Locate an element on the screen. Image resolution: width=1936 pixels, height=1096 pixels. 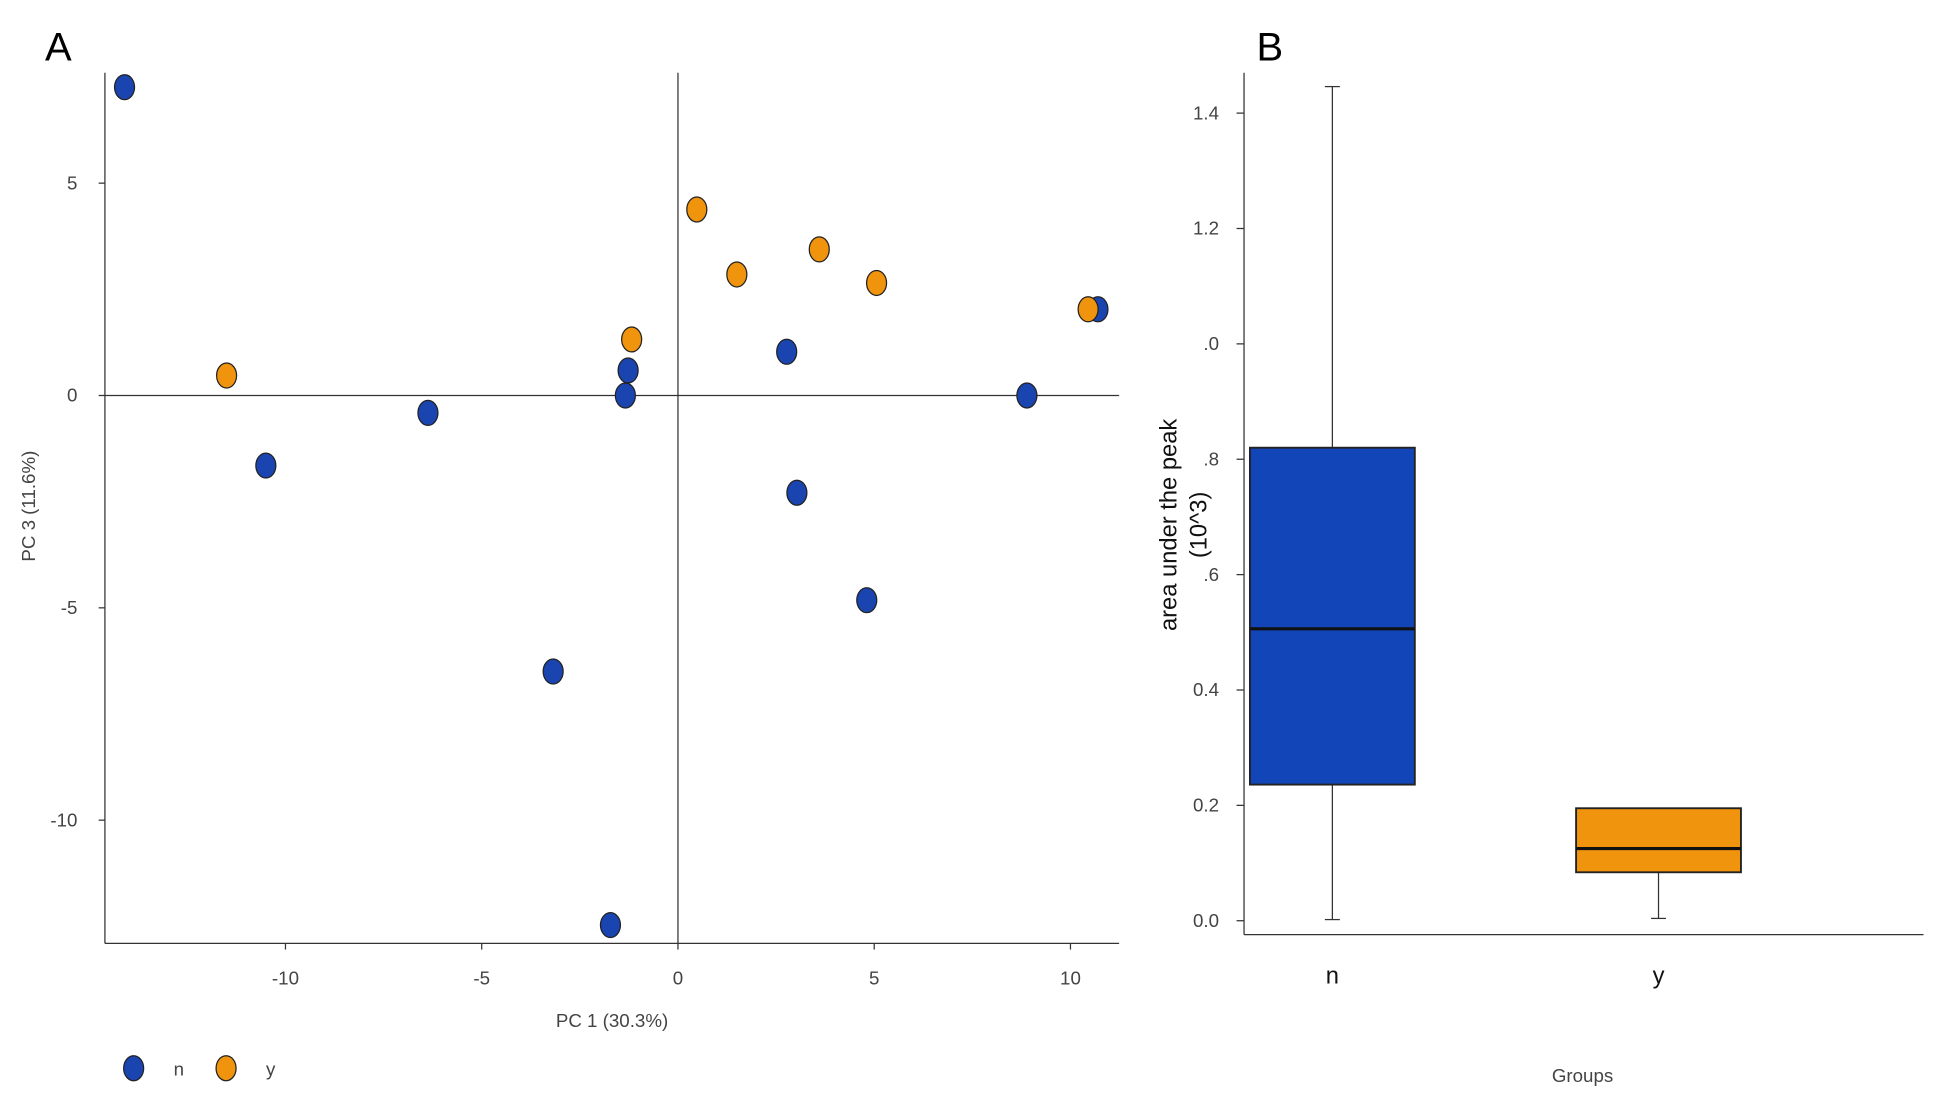
y-axis-label: PC 3 (11.6%) is located at coordinates (28, 506).